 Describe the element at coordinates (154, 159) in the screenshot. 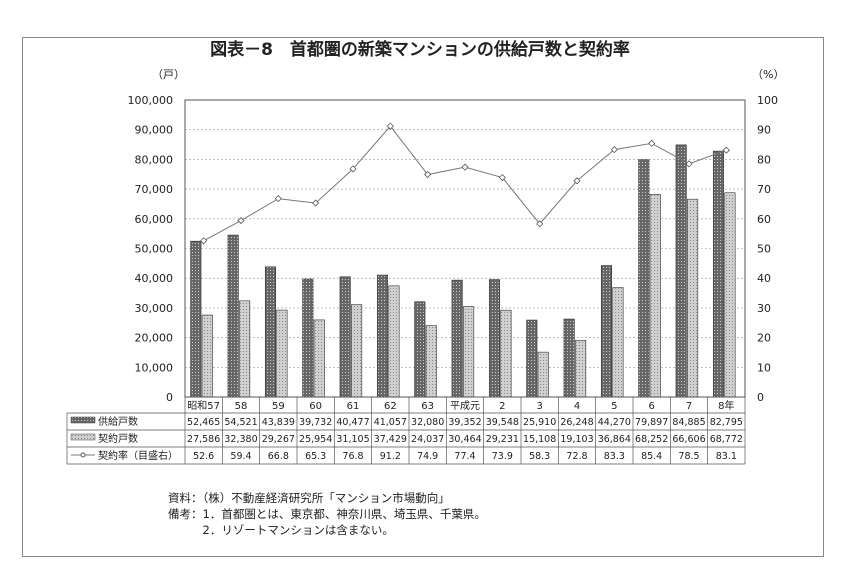

I see `y-left-tick: 80,000` at that location.